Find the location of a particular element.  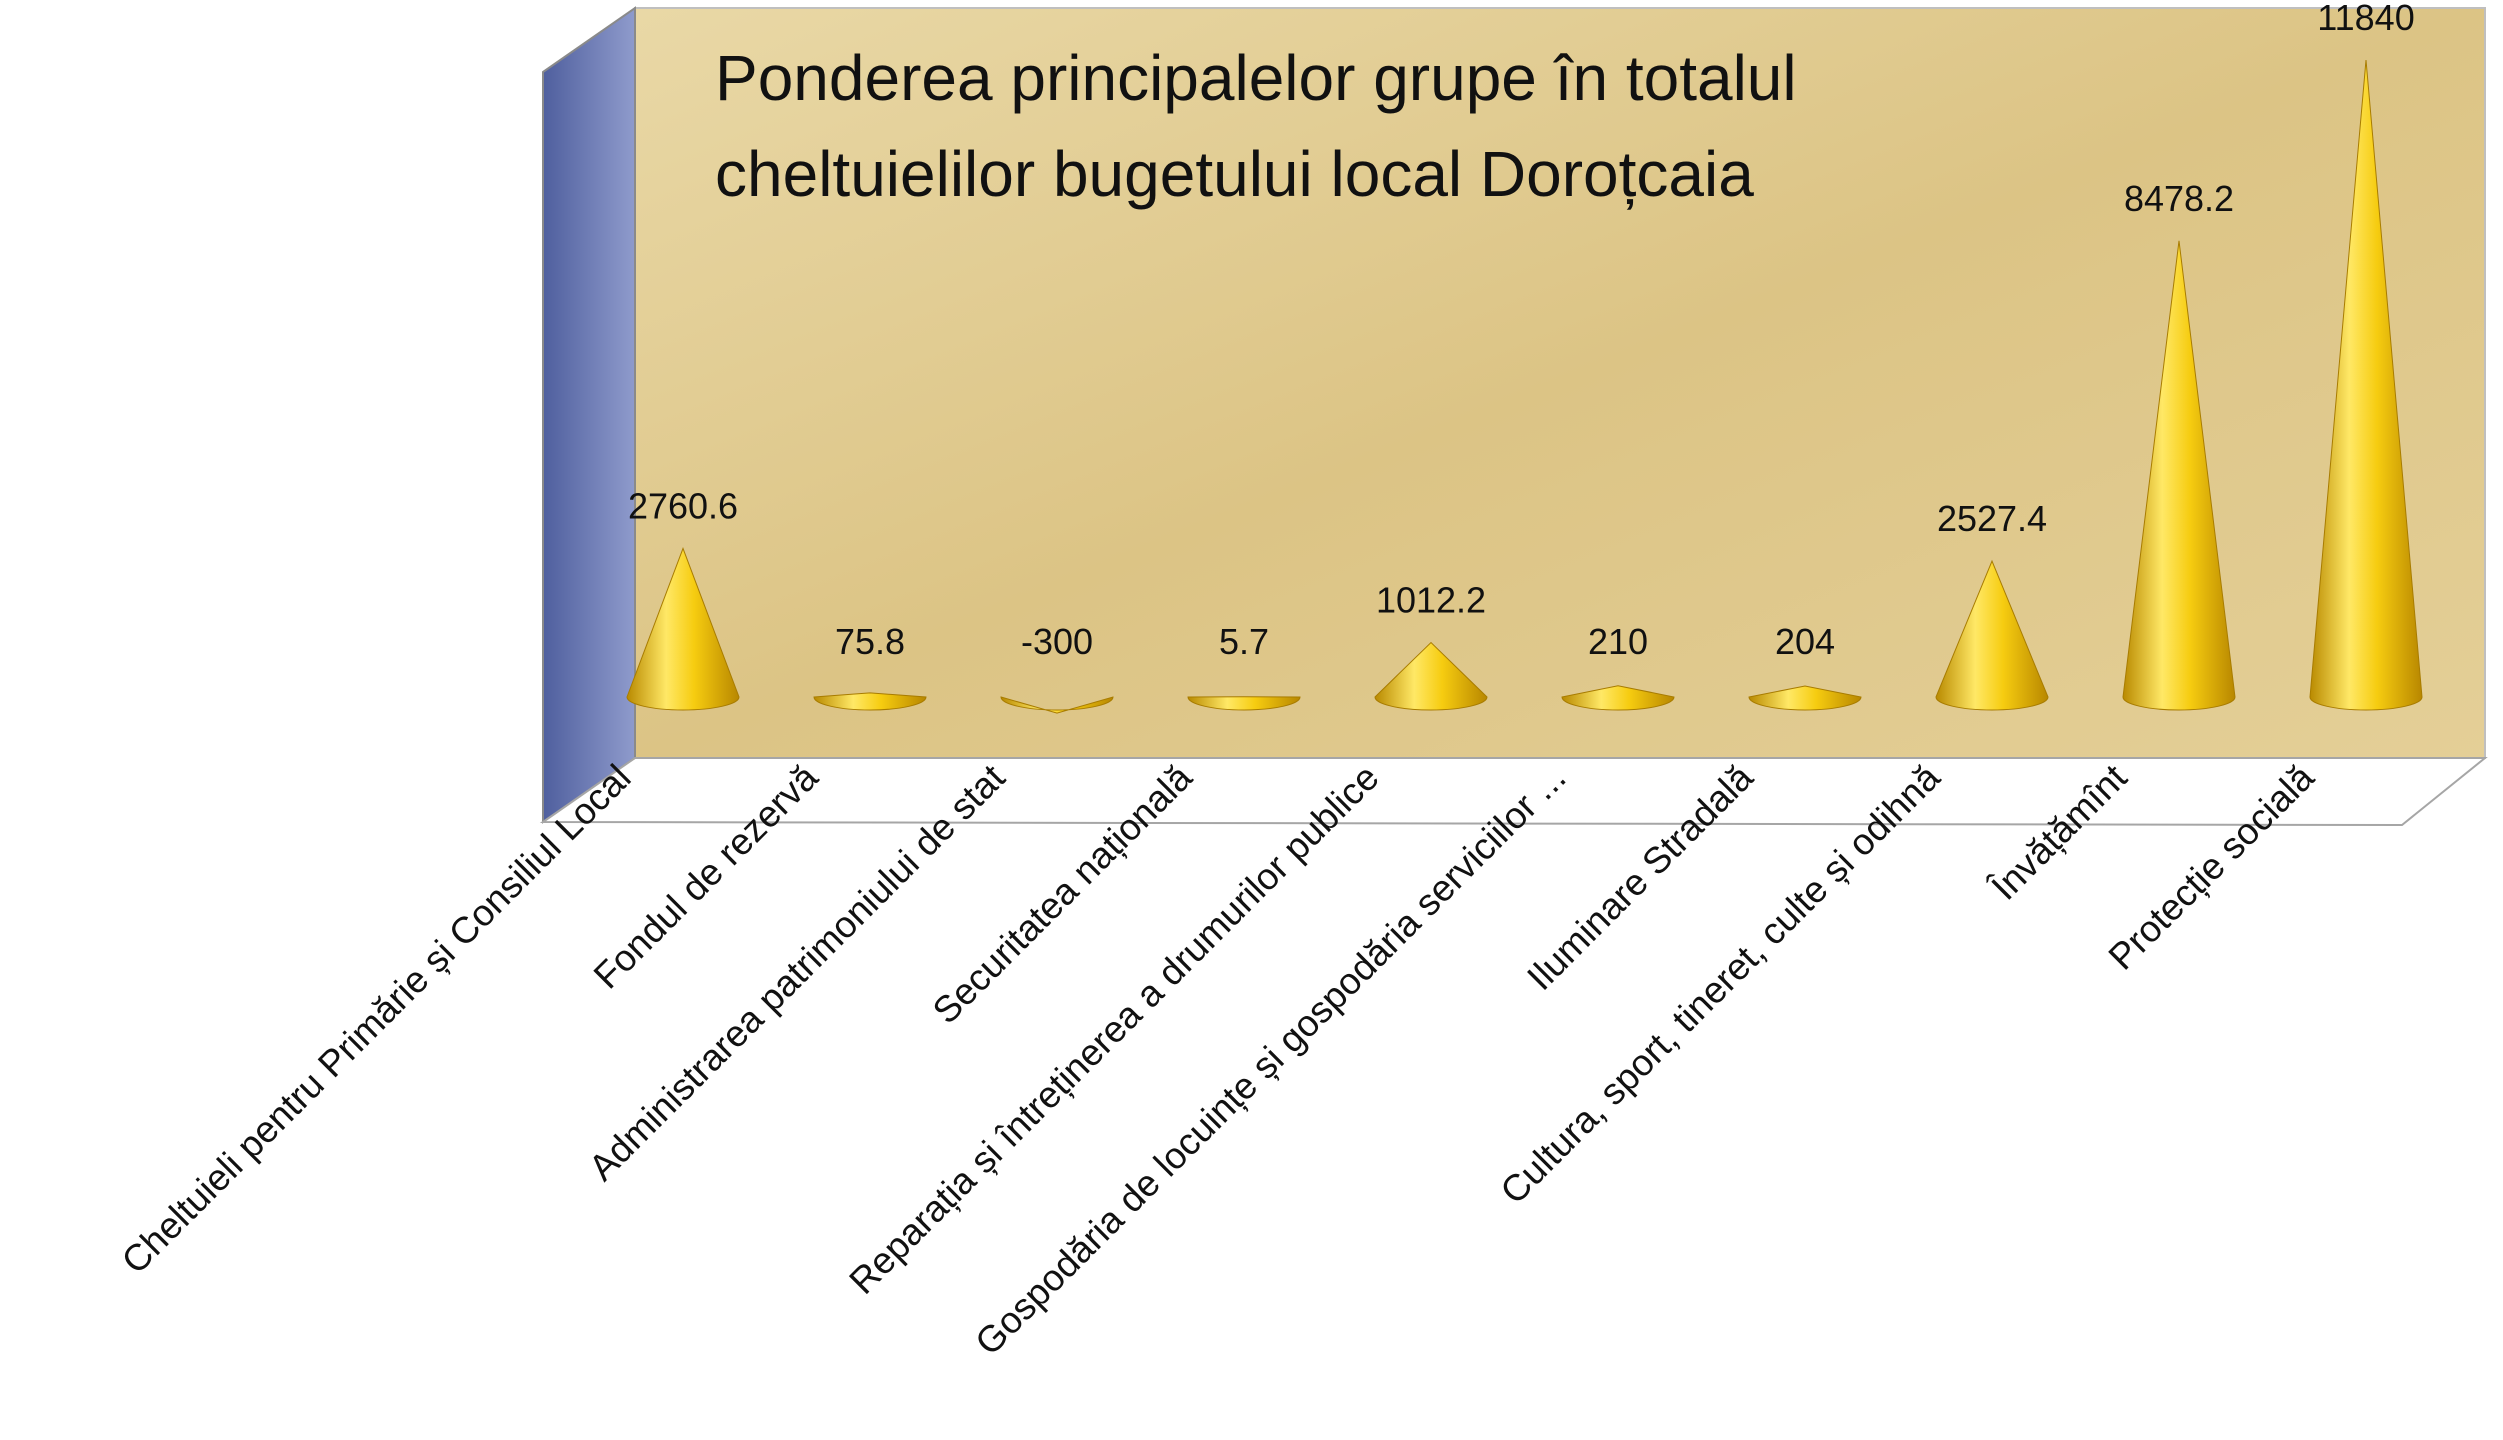

value-label: 210 is located at coordinates (1618, 641).